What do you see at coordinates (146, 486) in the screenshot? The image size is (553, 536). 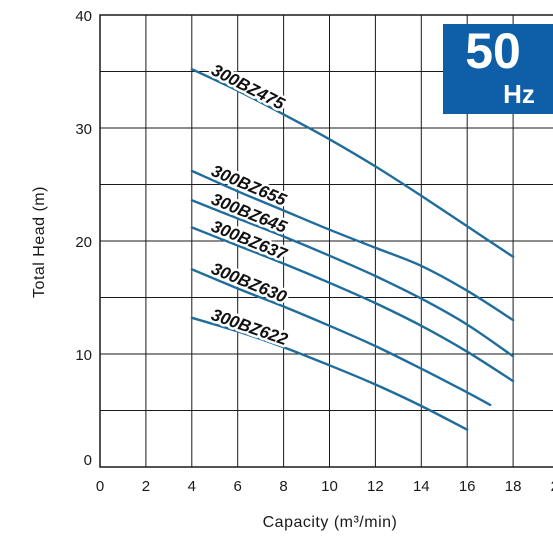 I see `x-tick-label: 2` at bounding box center [146, 486].